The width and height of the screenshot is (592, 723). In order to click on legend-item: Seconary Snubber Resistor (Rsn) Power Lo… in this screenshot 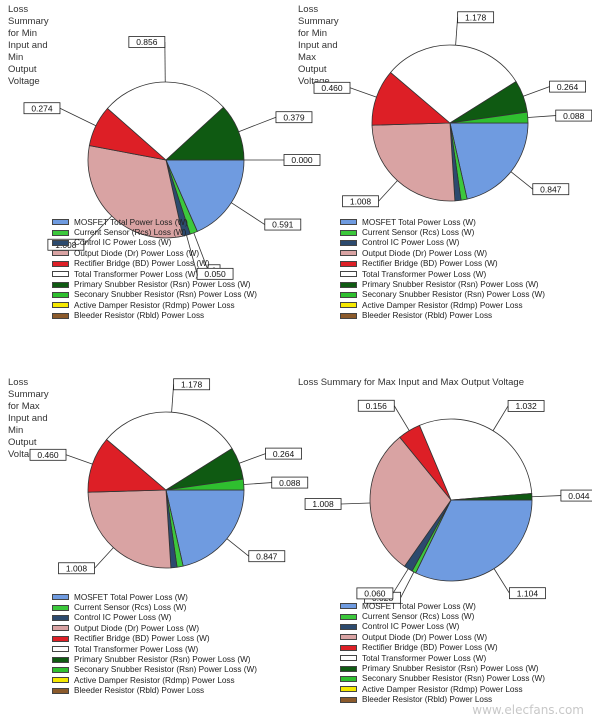, I will do `click(442, 679)`.